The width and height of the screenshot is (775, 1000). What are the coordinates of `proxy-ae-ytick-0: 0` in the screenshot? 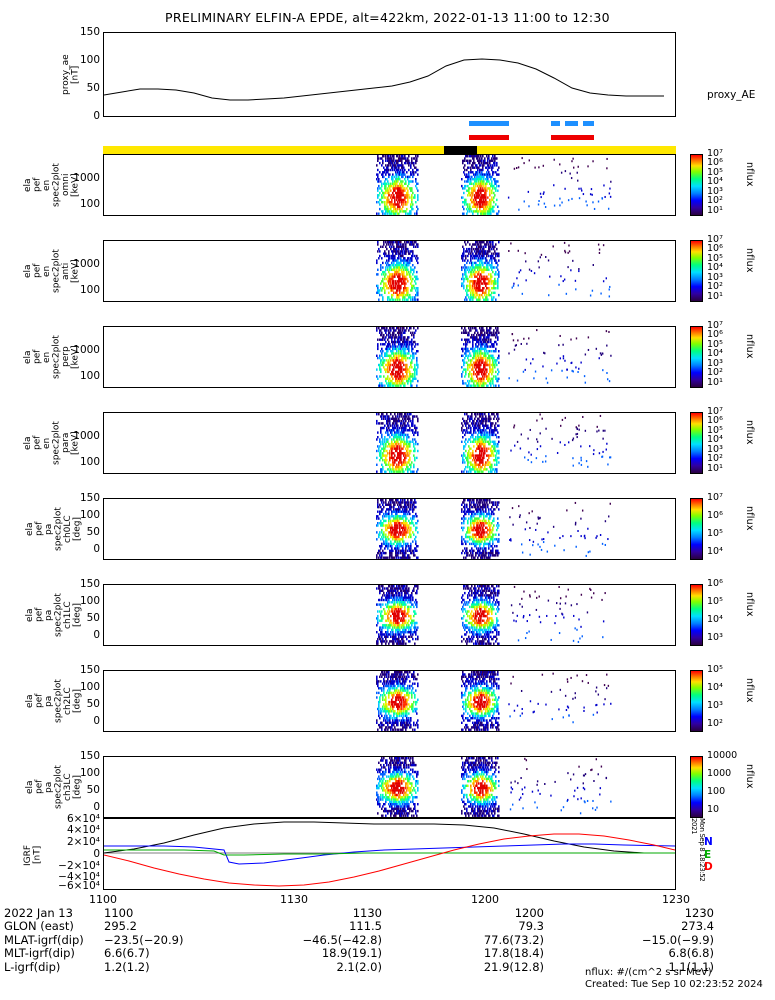 It's located at (96, 116).